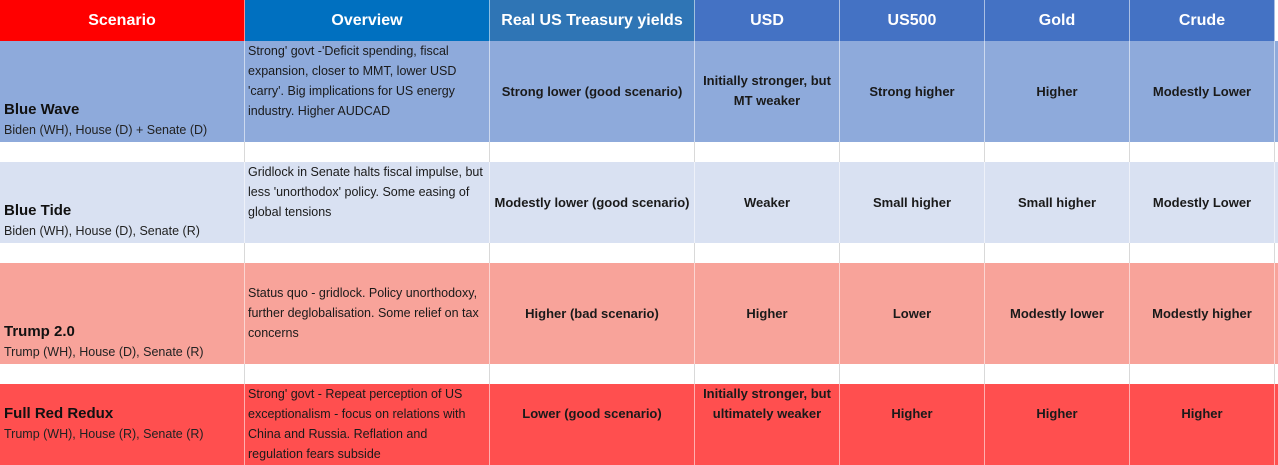 The image size is (1278, 465). I want to click on yields-value: Lower (good scenario), so click(592, 413).